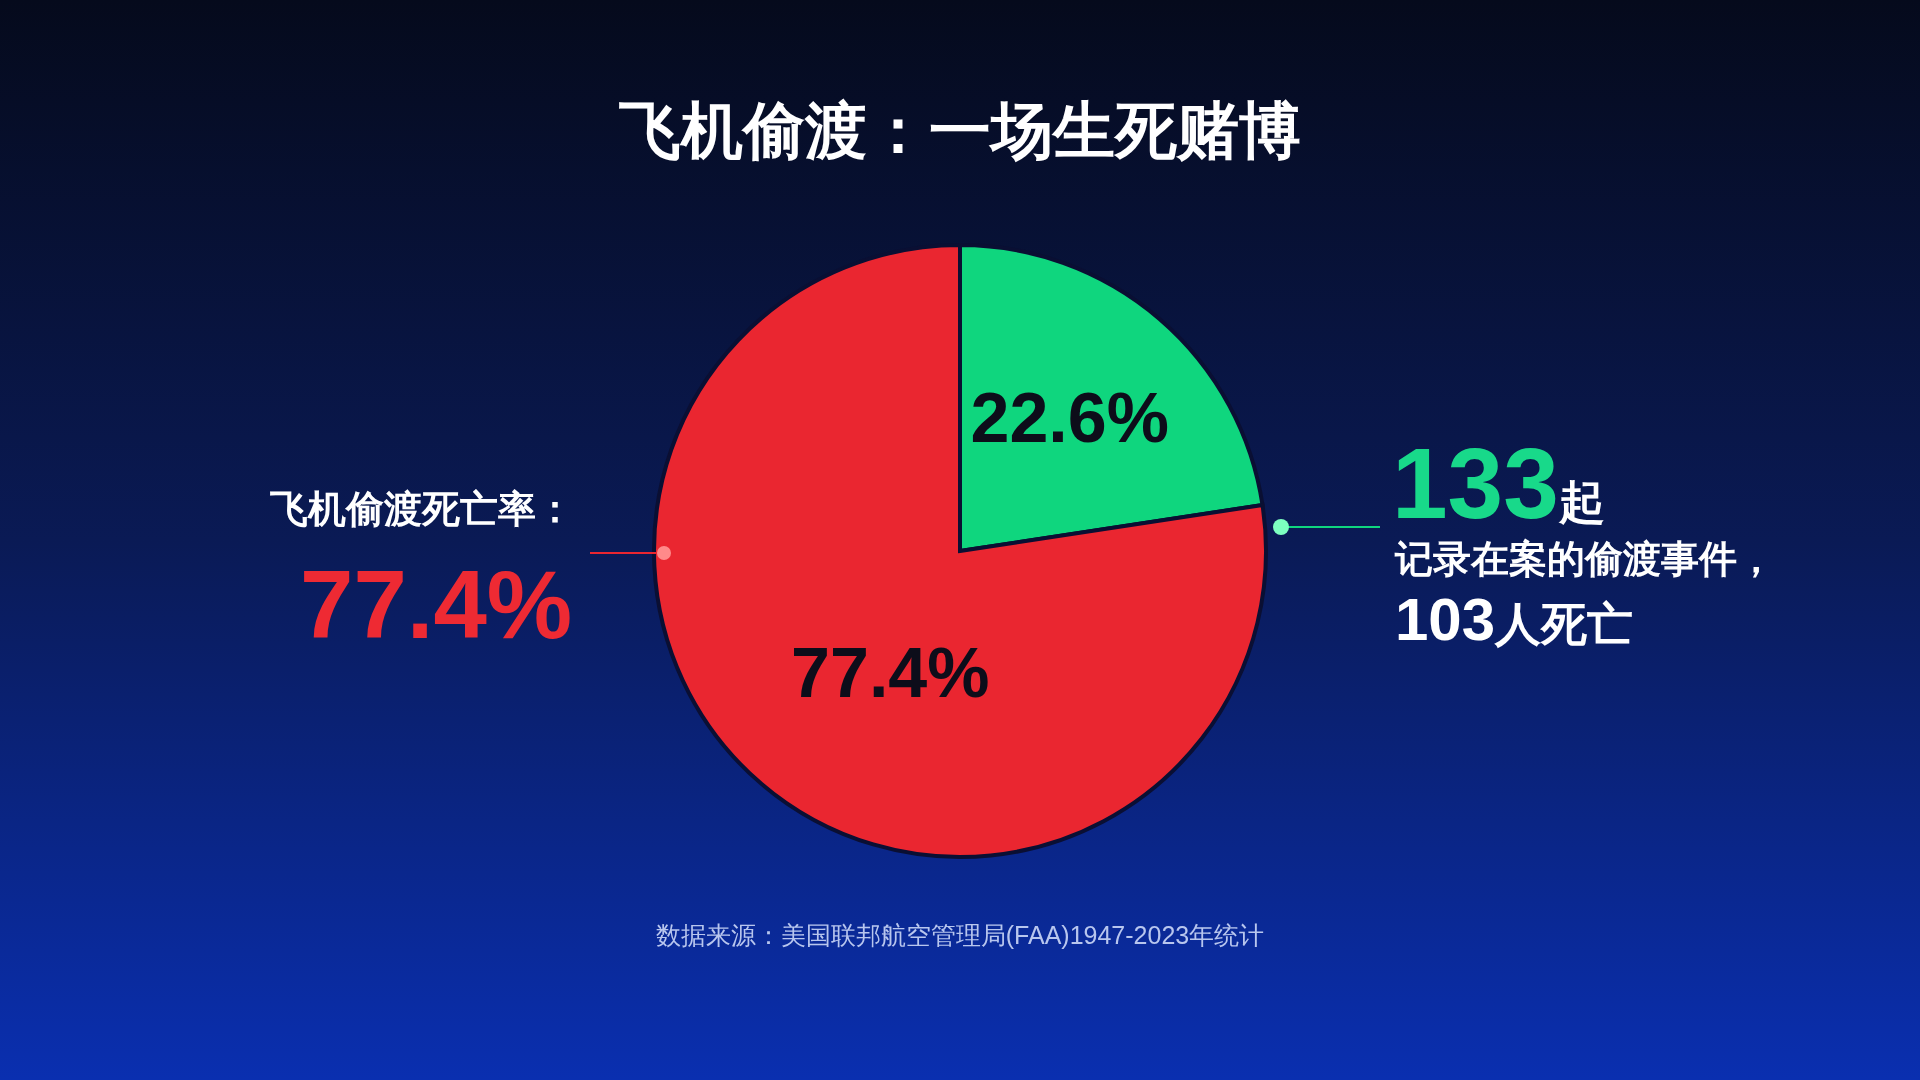  I want to click on data-label: 77.4%, so click(890, 673).